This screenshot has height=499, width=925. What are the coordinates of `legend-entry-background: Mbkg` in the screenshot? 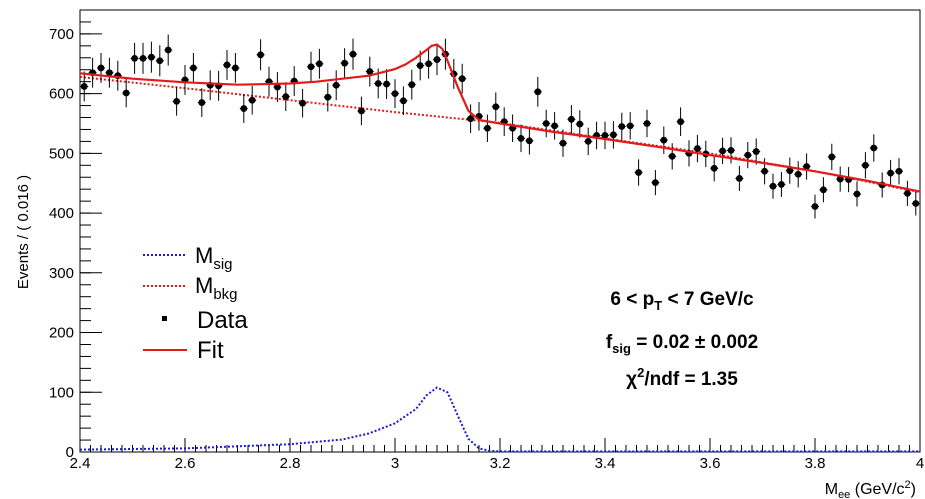 It's located at (190, 288).